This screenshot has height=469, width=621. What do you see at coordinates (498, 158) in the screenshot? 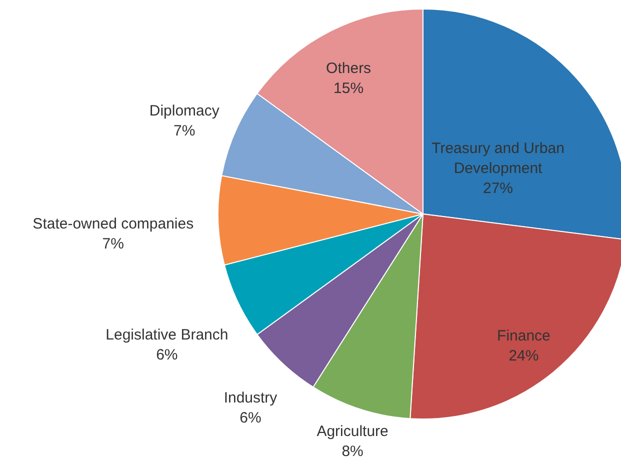
I see `slice-label: Treasury and Urban Development` at bounding box center [498, 158].